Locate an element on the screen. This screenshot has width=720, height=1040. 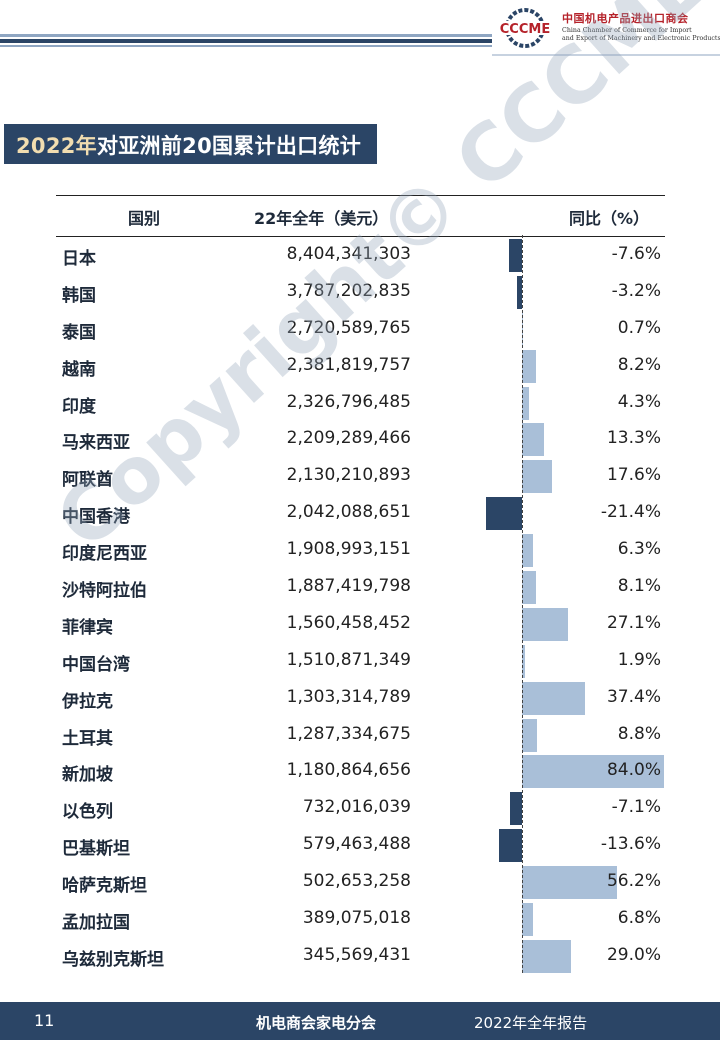
logo-chinese-name: 中国机电产品进出口商会 is located at coordinates (625, 18).